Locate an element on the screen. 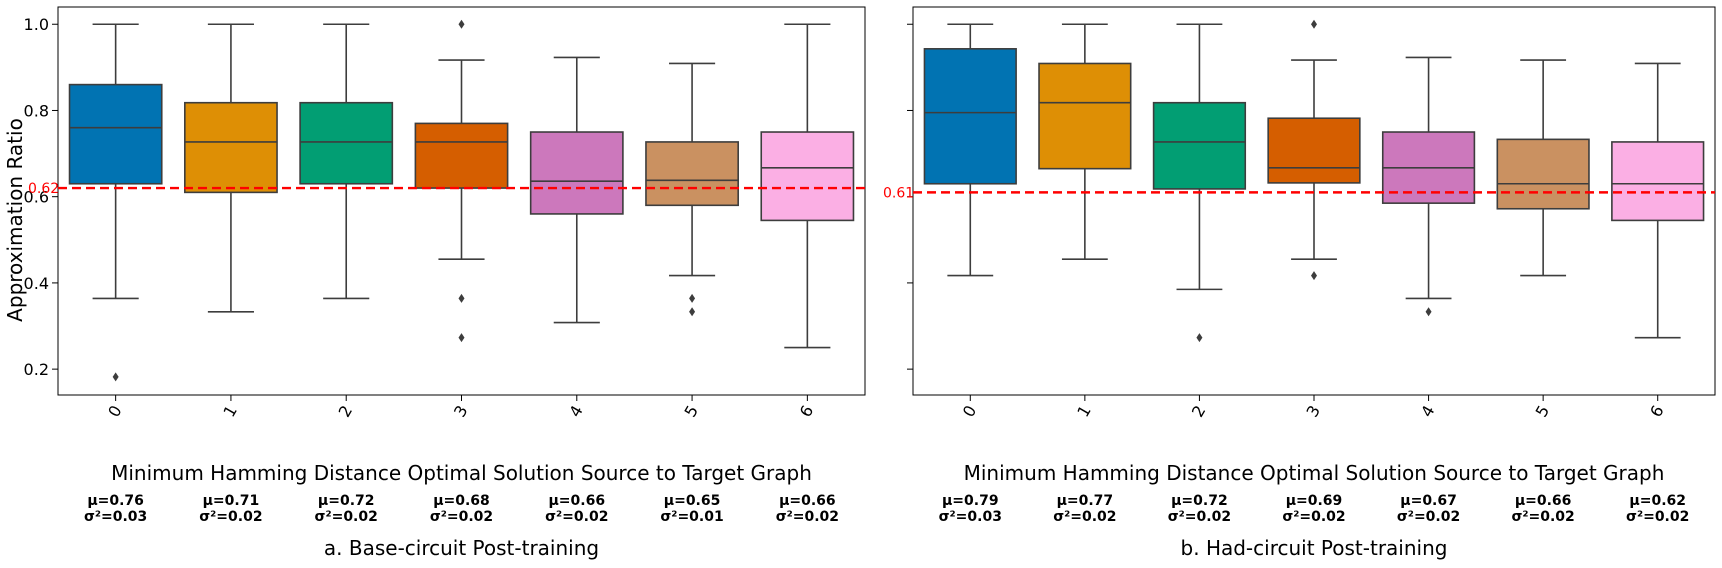 This screenshot has width=1722, height=568. y-tick-label: 0.6 is located at coordinates (36, 197).